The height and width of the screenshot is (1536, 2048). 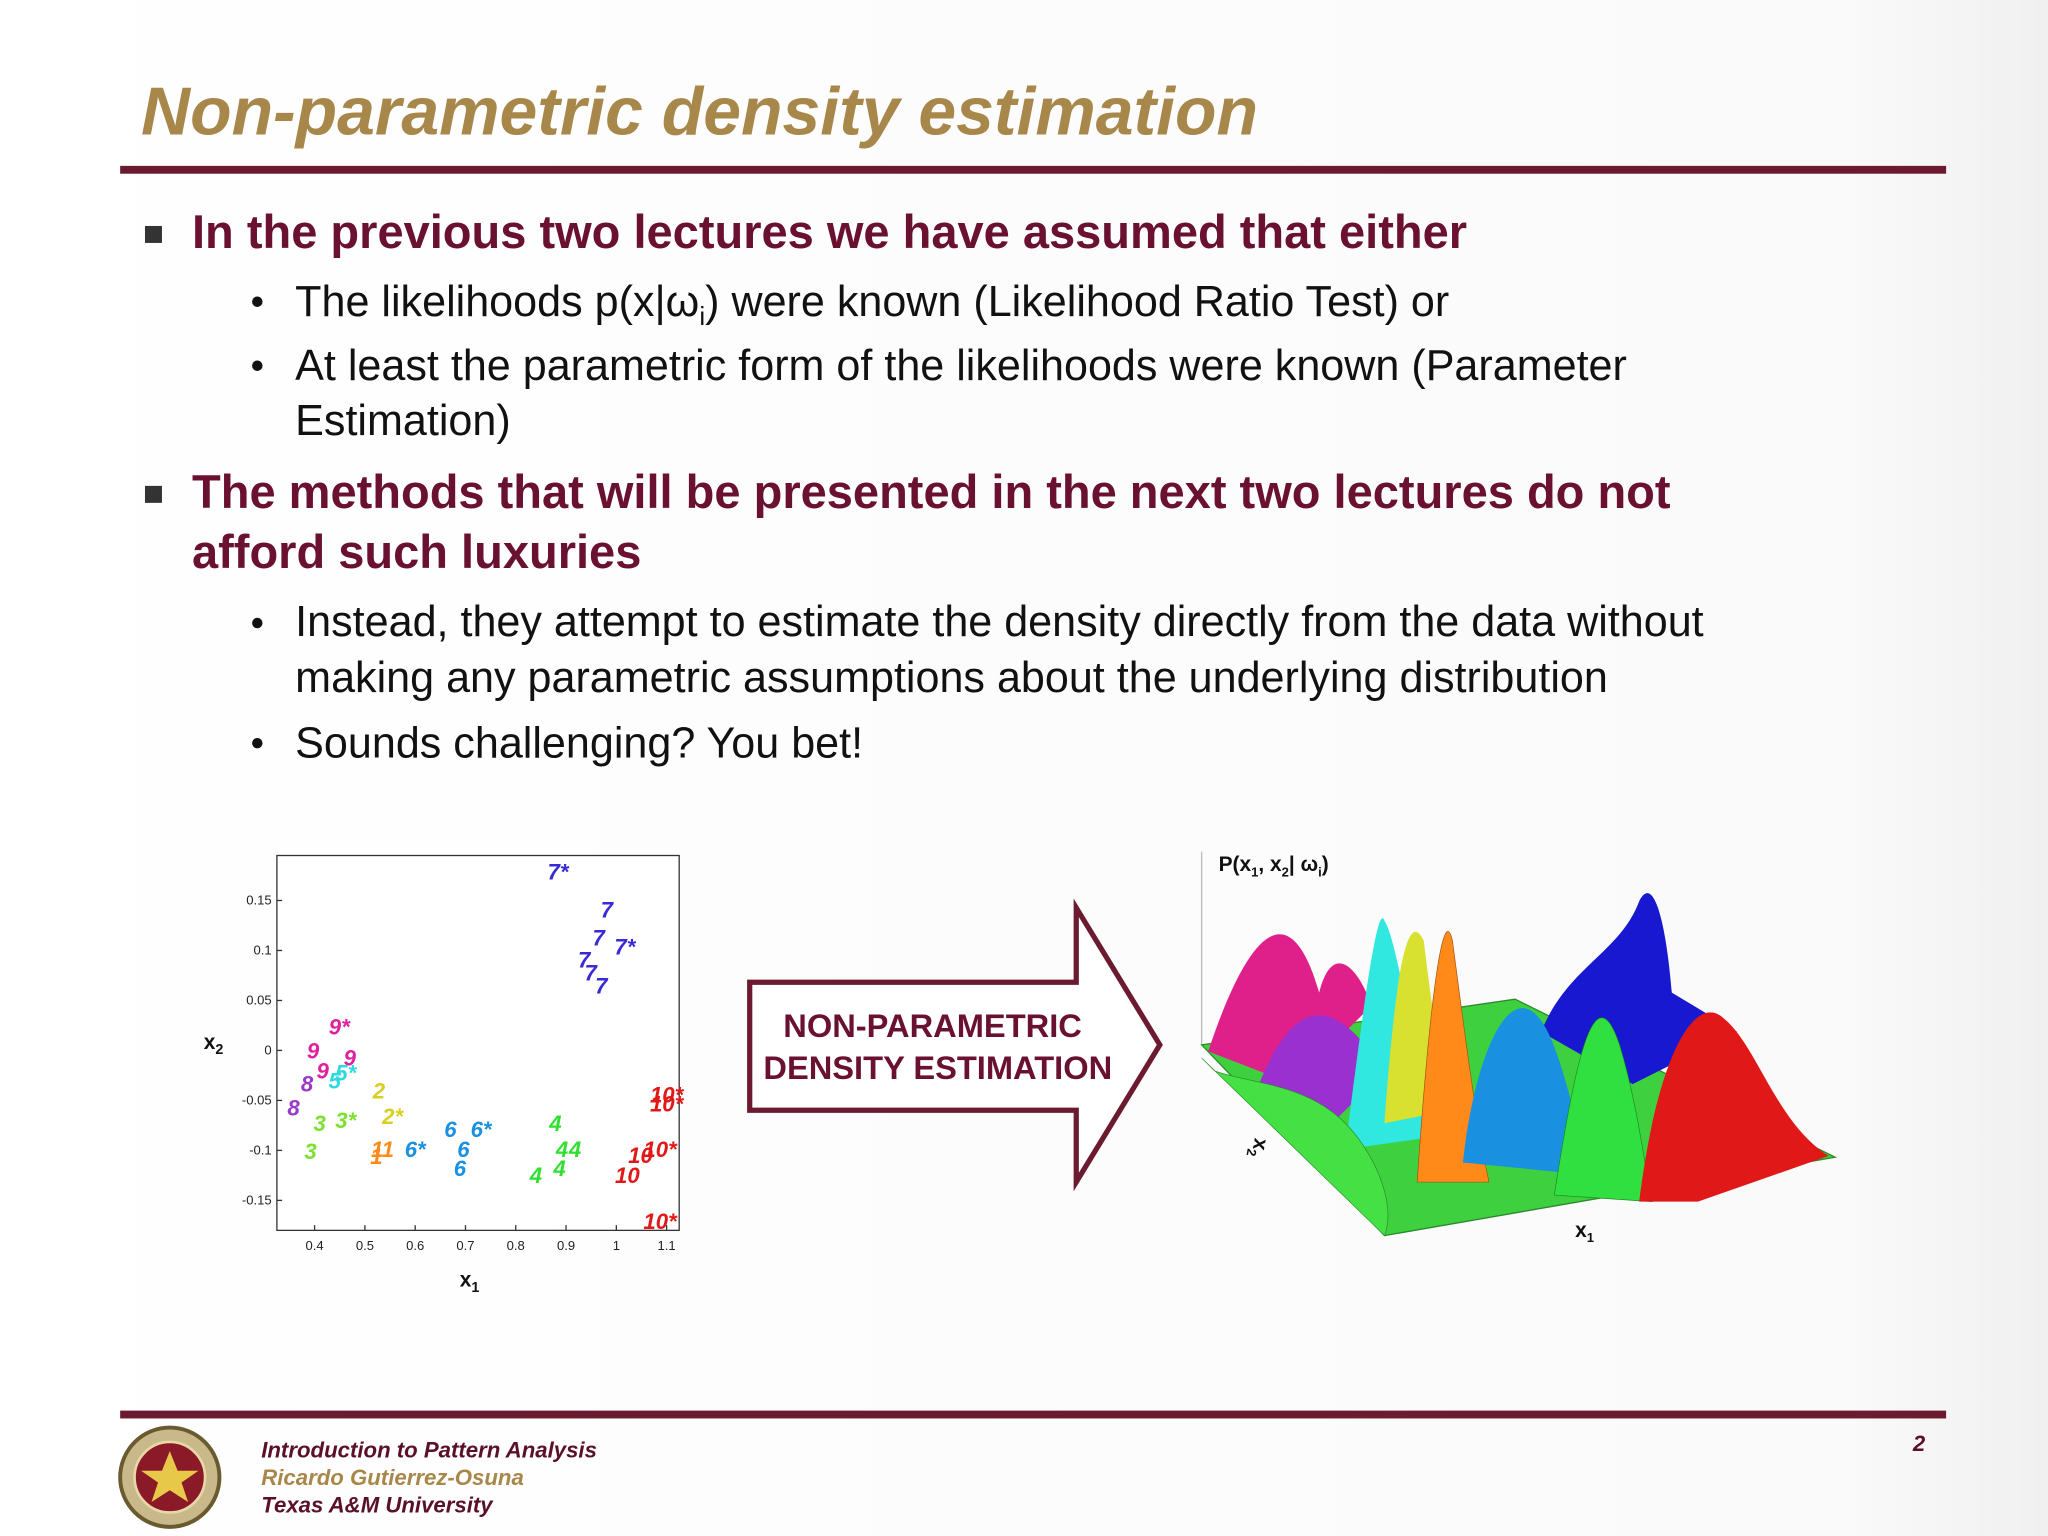 I want to click on x-tick-label: 1.1, so click(x=667, y=1245).